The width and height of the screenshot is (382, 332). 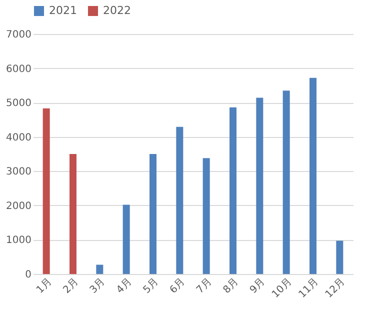 What do you see at coordinates (258, 286) in the screenshot?
I see `x-tick-label: 9月` at bounding box center [258, 286].